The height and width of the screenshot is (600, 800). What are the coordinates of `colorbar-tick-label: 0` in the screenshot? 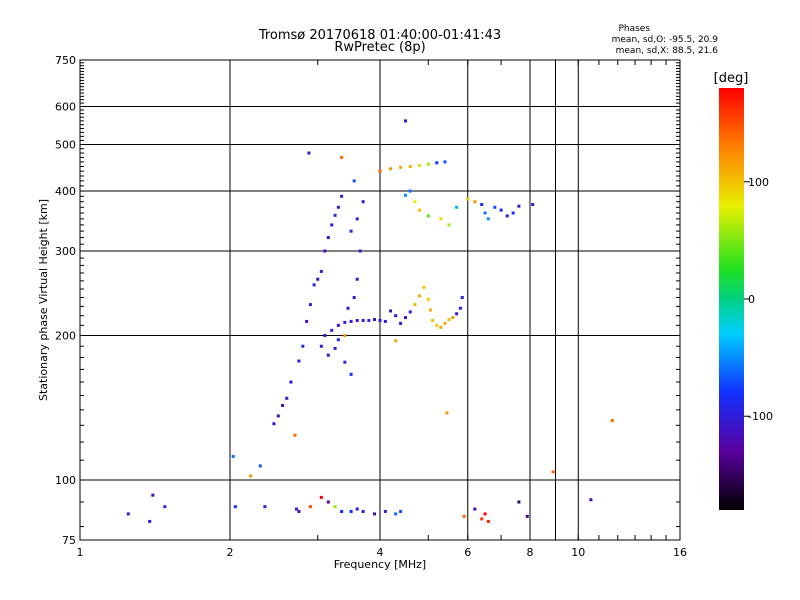 It's located at (751, 299).